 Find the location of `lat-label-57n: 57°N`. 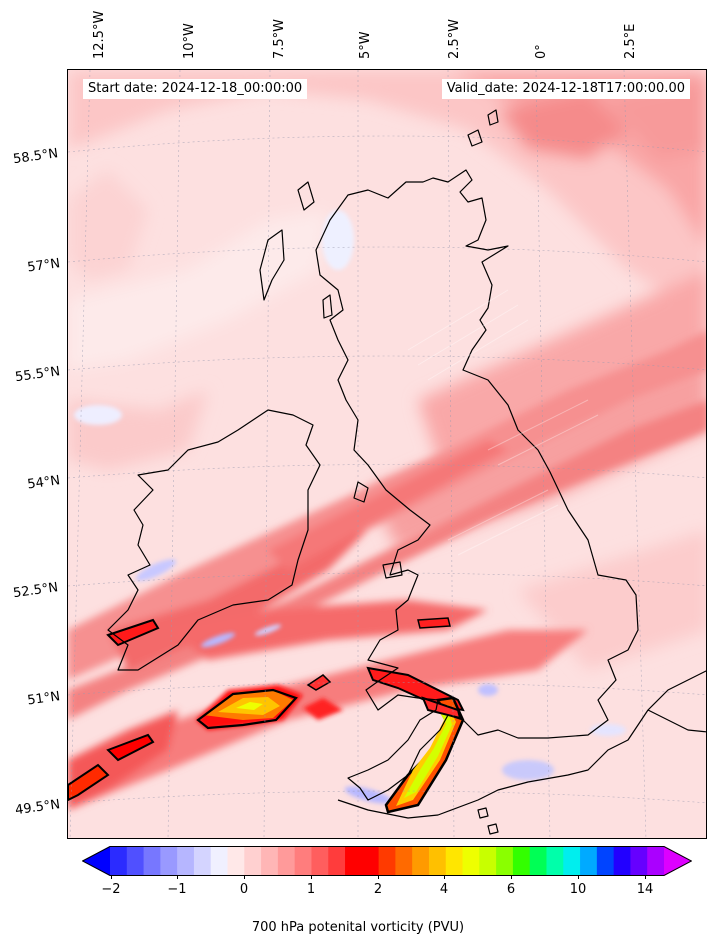

lat-label-57n: 57°N is located at coordinates (44, 266).